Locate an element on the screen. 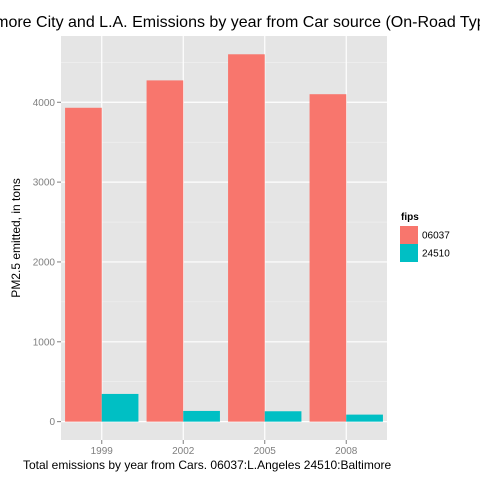  y-tick-label: 3000 is located at coordinates (44, 183).